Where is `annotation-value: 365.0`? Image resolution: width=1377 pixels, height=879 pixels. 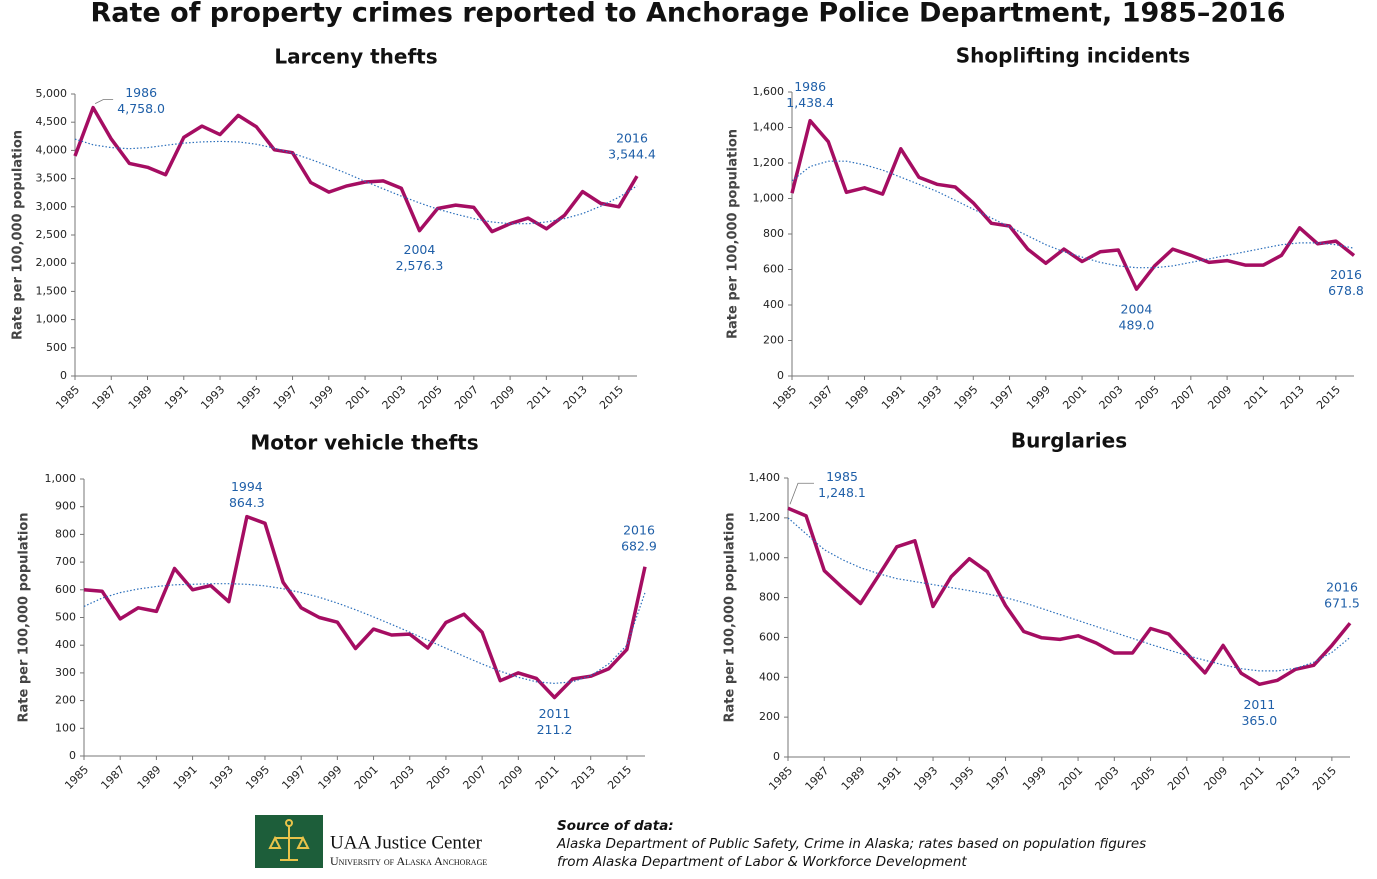
annotation-value: 365.0 is located at coordinates (1259, 720).